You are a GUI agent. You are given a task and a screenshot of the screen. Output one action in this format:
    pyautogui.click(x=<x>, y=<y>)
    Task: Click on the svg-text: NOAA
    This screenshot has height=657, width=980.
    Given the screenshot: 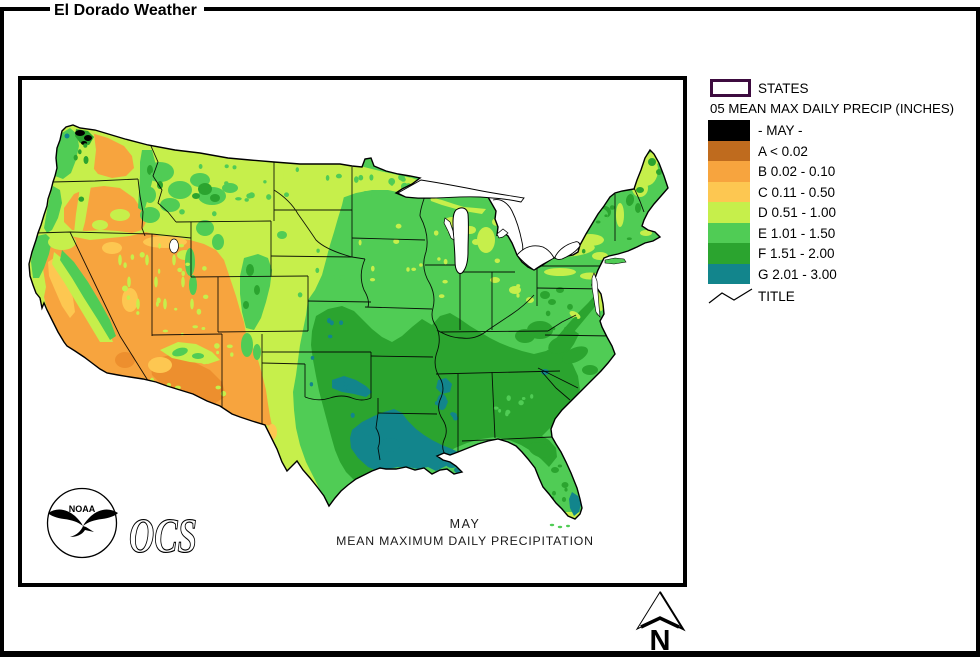 What is the action you would take?
    pyautogui.click(x=82, y=509)
    